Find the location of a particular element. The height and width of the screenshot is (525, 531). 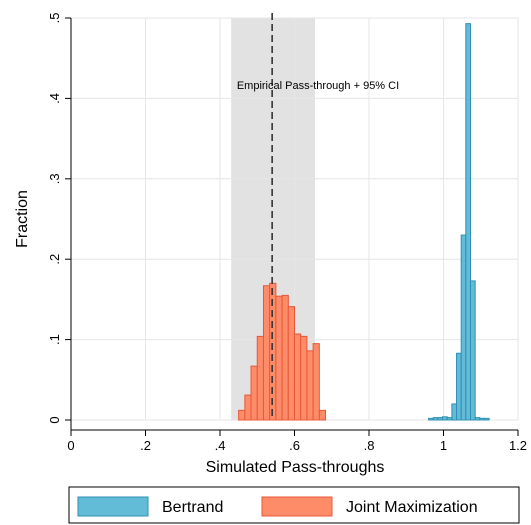

y-tick-label: 0 is located at coordinates (54, 419).